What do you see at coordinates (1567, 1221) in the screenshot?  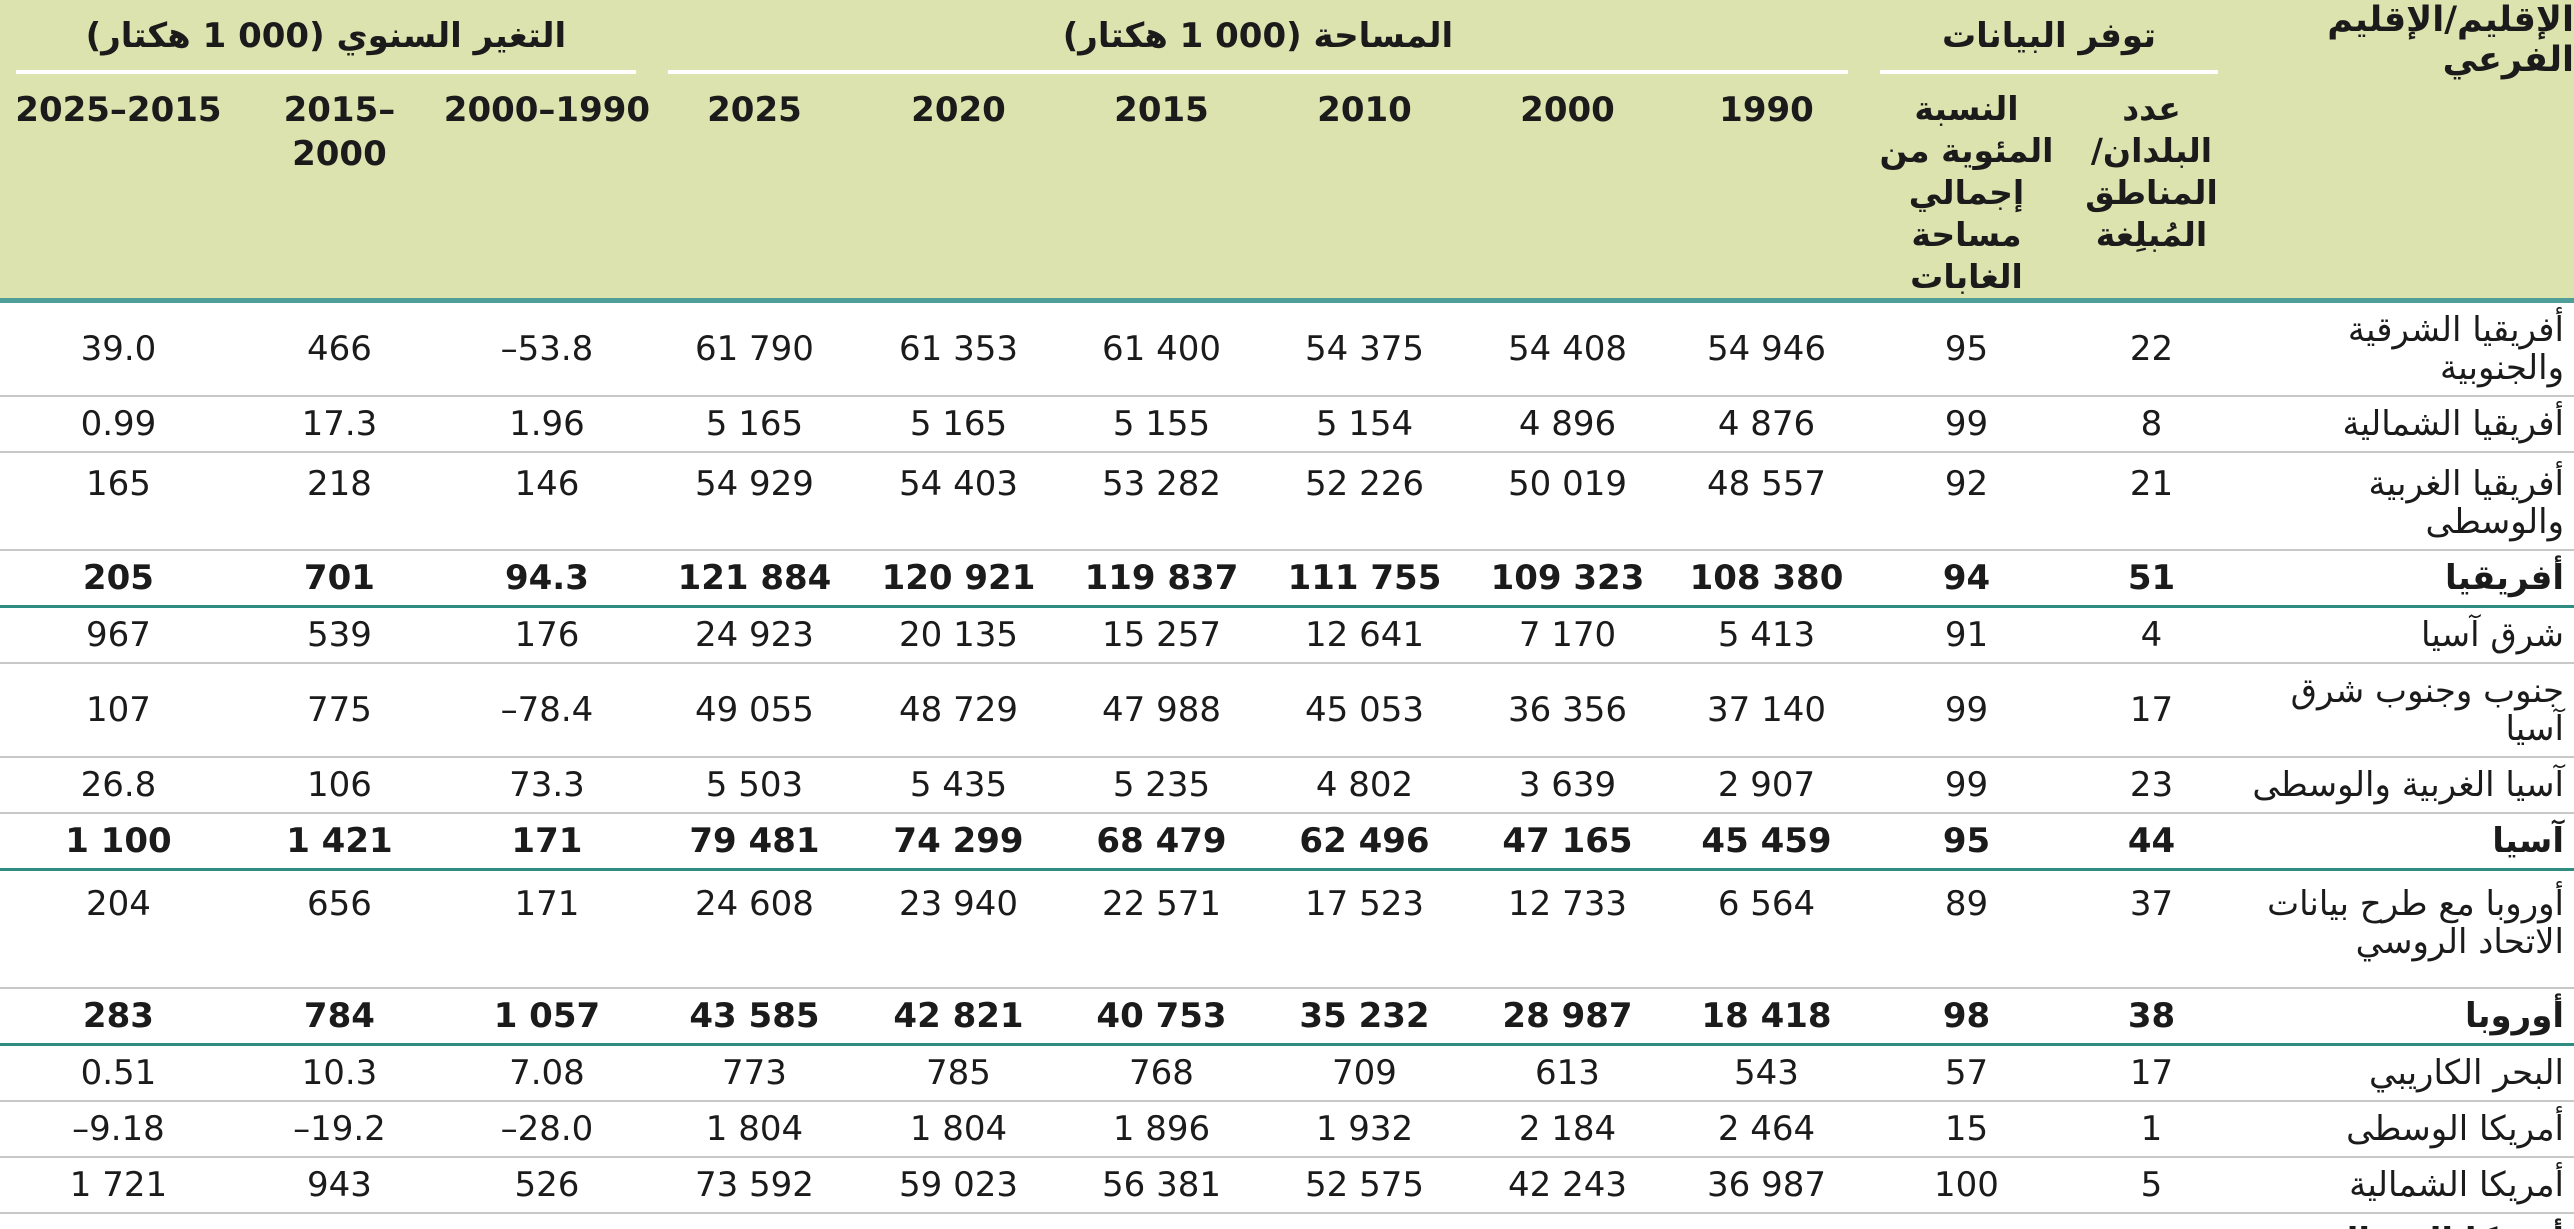 I see `value-cell: 45 040` at bounding box center [1567, 1221].